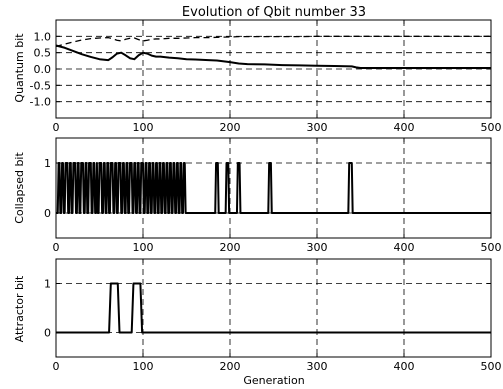 The height and width of the screenshot is (389, 503). I want to click on quantum-bit-ytick-label-1: 0.5, so click(43, 53).